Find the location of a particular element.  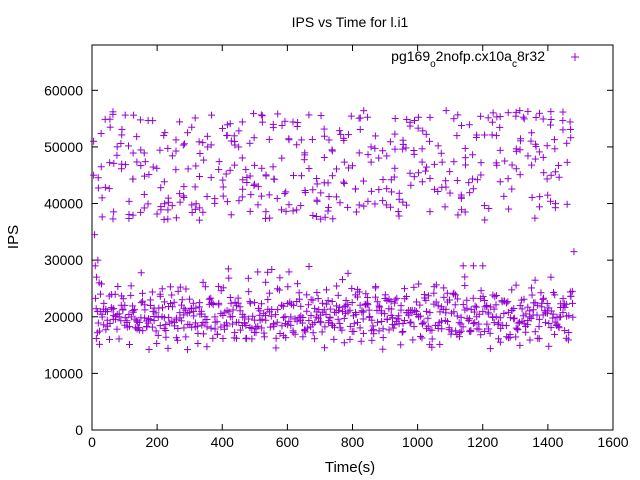

data-point-outlier is located at coordinates (95, 266).